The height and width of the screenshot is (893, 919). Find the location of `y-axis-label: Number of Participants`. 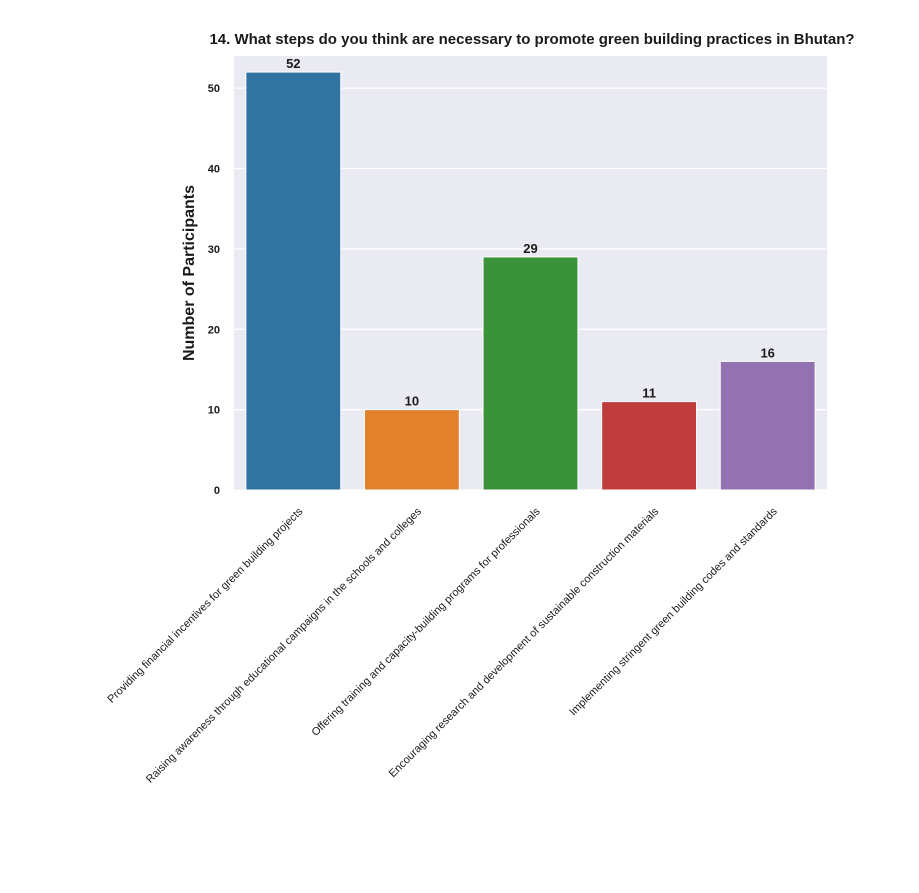

y-axis-label: Number of Participants is located at coordinates (189, 273).